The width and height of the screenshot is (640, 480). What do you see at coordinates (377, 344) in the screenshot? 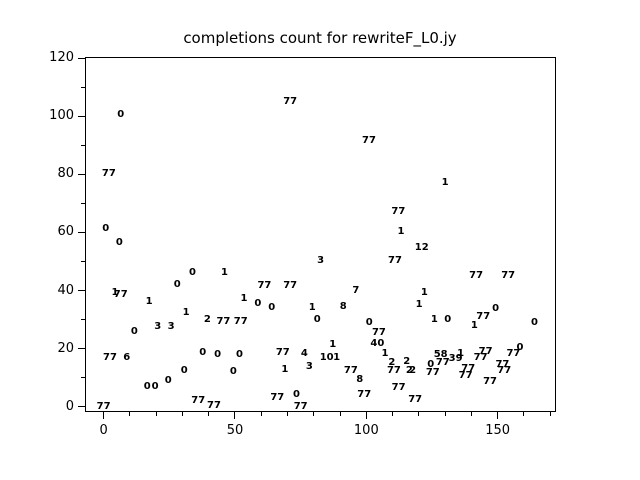
I see `data-point-label: 40` at bounding box center [377, 344].